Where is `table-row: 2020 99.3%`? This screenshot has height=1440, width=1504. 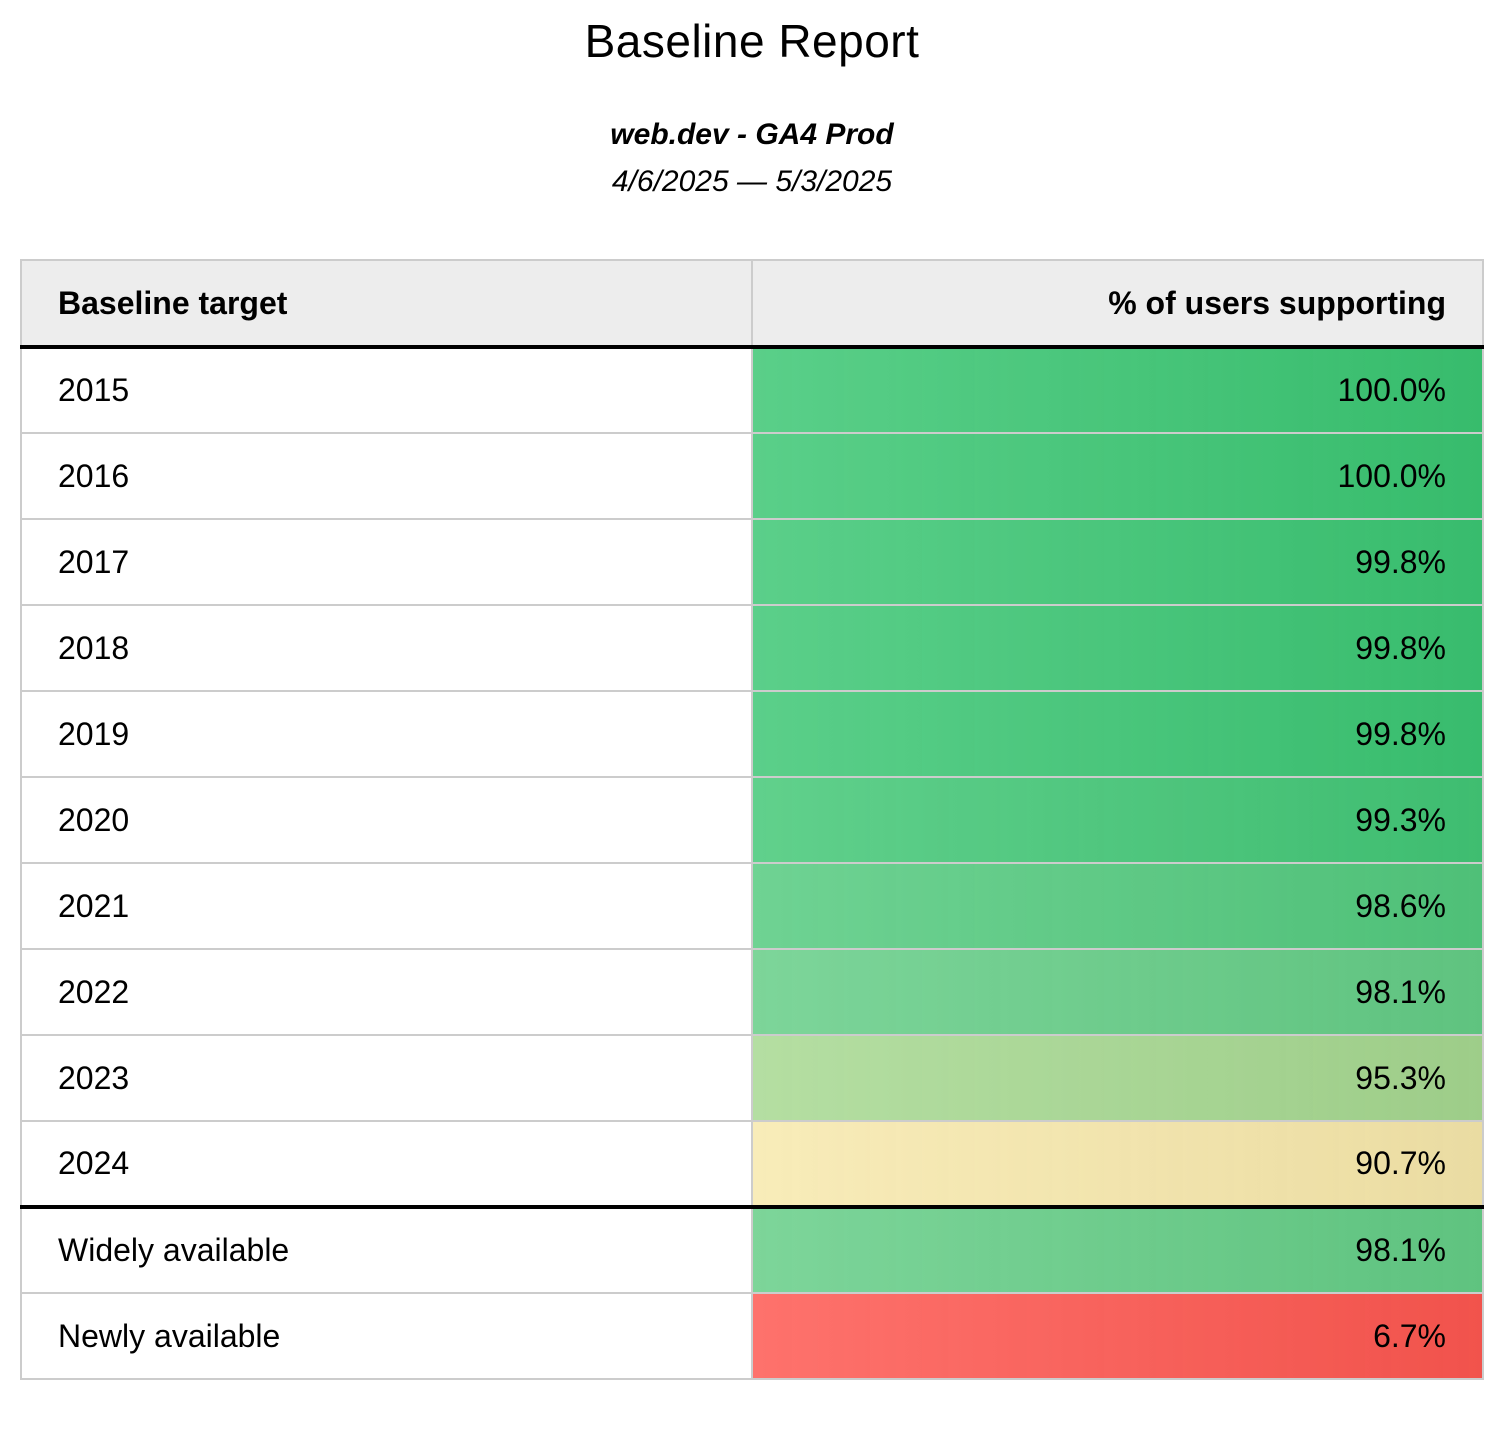 table-row: 2020 99.3% is located at coordinates (752, 820).